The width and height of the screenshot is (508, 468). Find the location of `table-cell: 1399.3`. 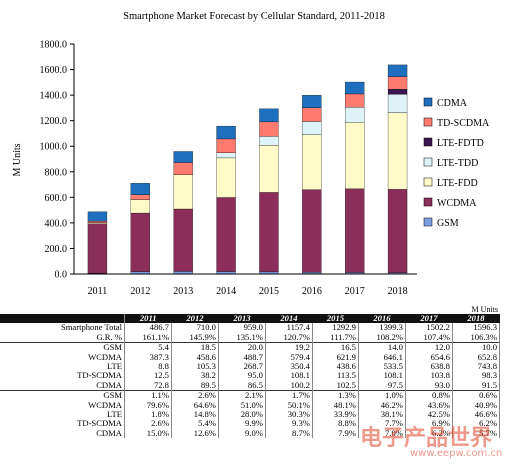

table-cell: 1399.3 is located at coordinates (382, 327).